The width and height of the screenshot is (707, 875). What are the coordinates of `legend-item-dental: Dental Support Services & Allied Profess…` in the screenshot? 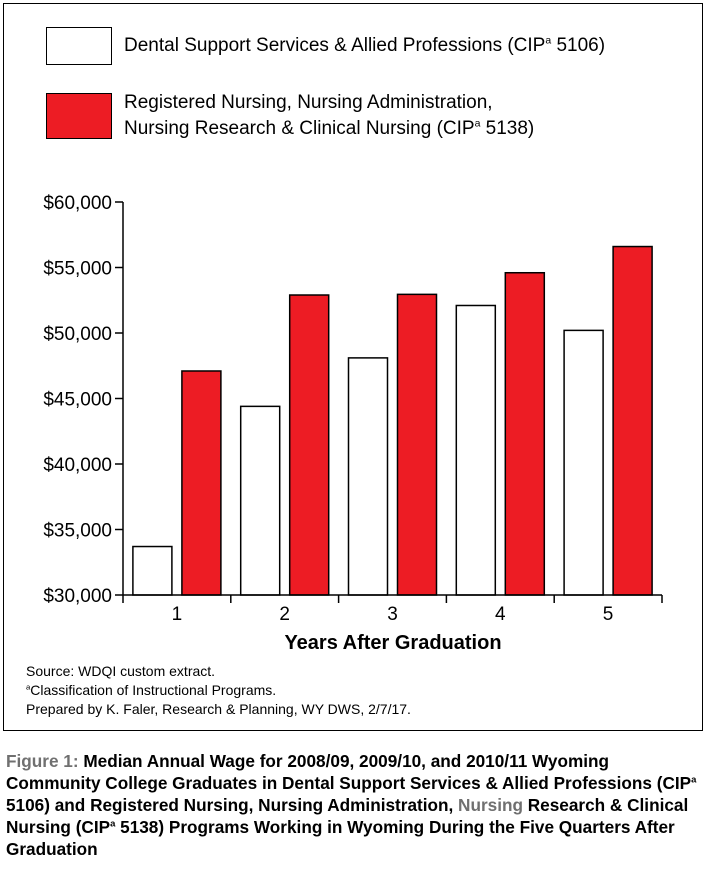 It's located at (325, 46).